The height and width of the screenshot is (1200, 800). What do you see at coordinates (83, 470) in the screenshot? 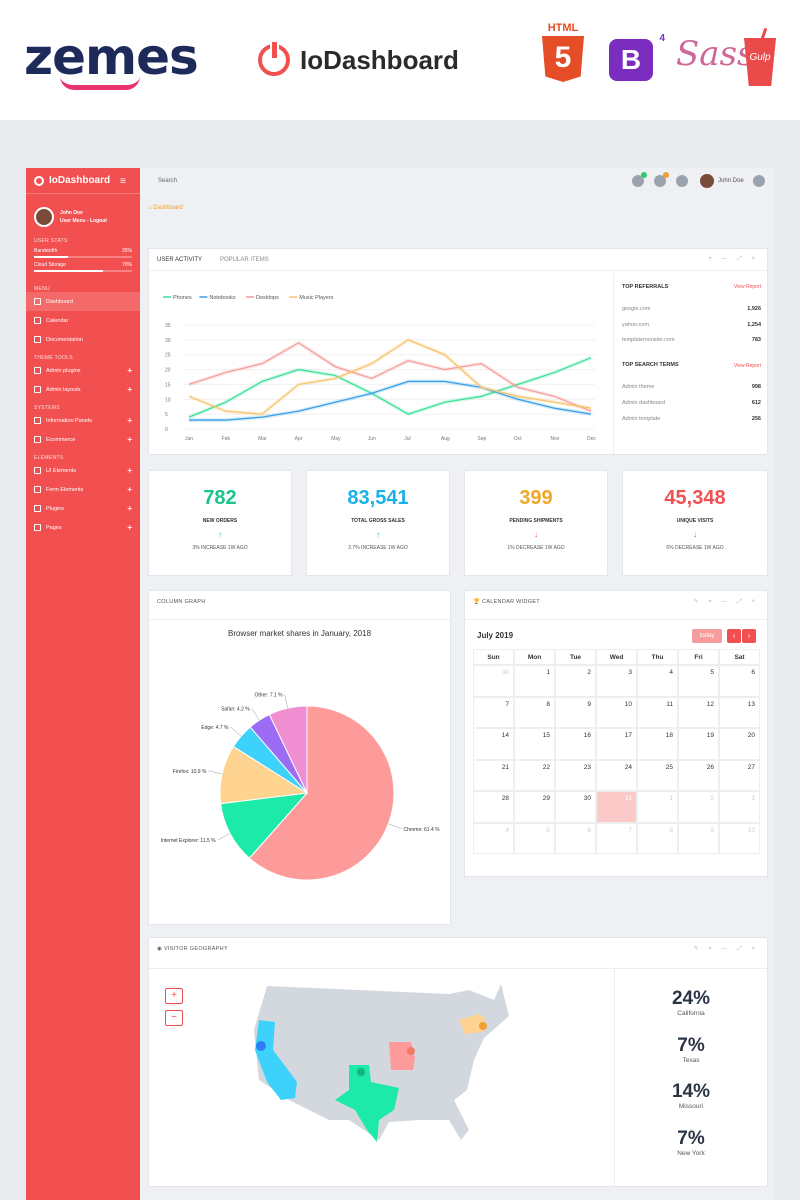
I see `sidebar-item-ui-elements: UI Elements +` at bounding box center [83, 470].